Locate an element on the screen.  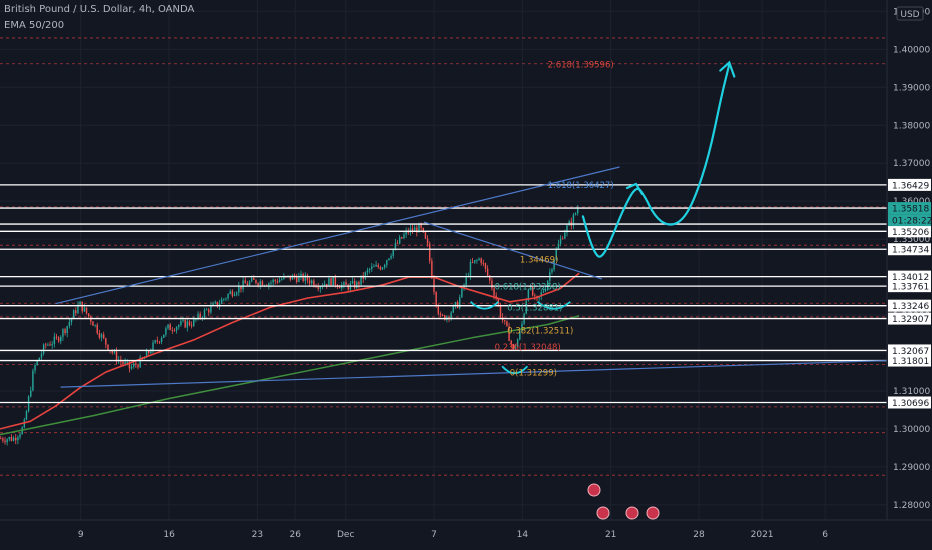
fib-label: 2.618(1.39596) is located at coordinates (581, 66).